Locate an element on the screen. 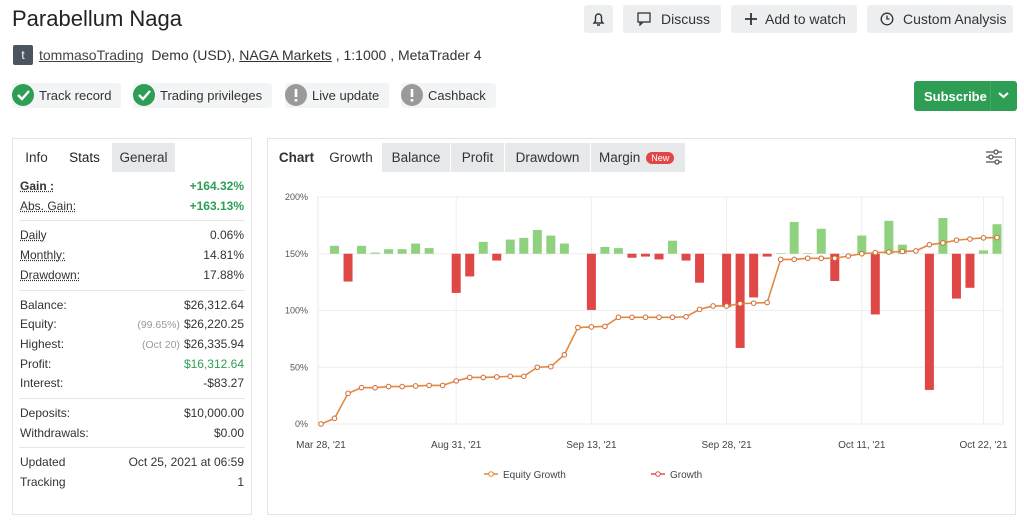  badge: Live update is located at coordinates (337, 95).